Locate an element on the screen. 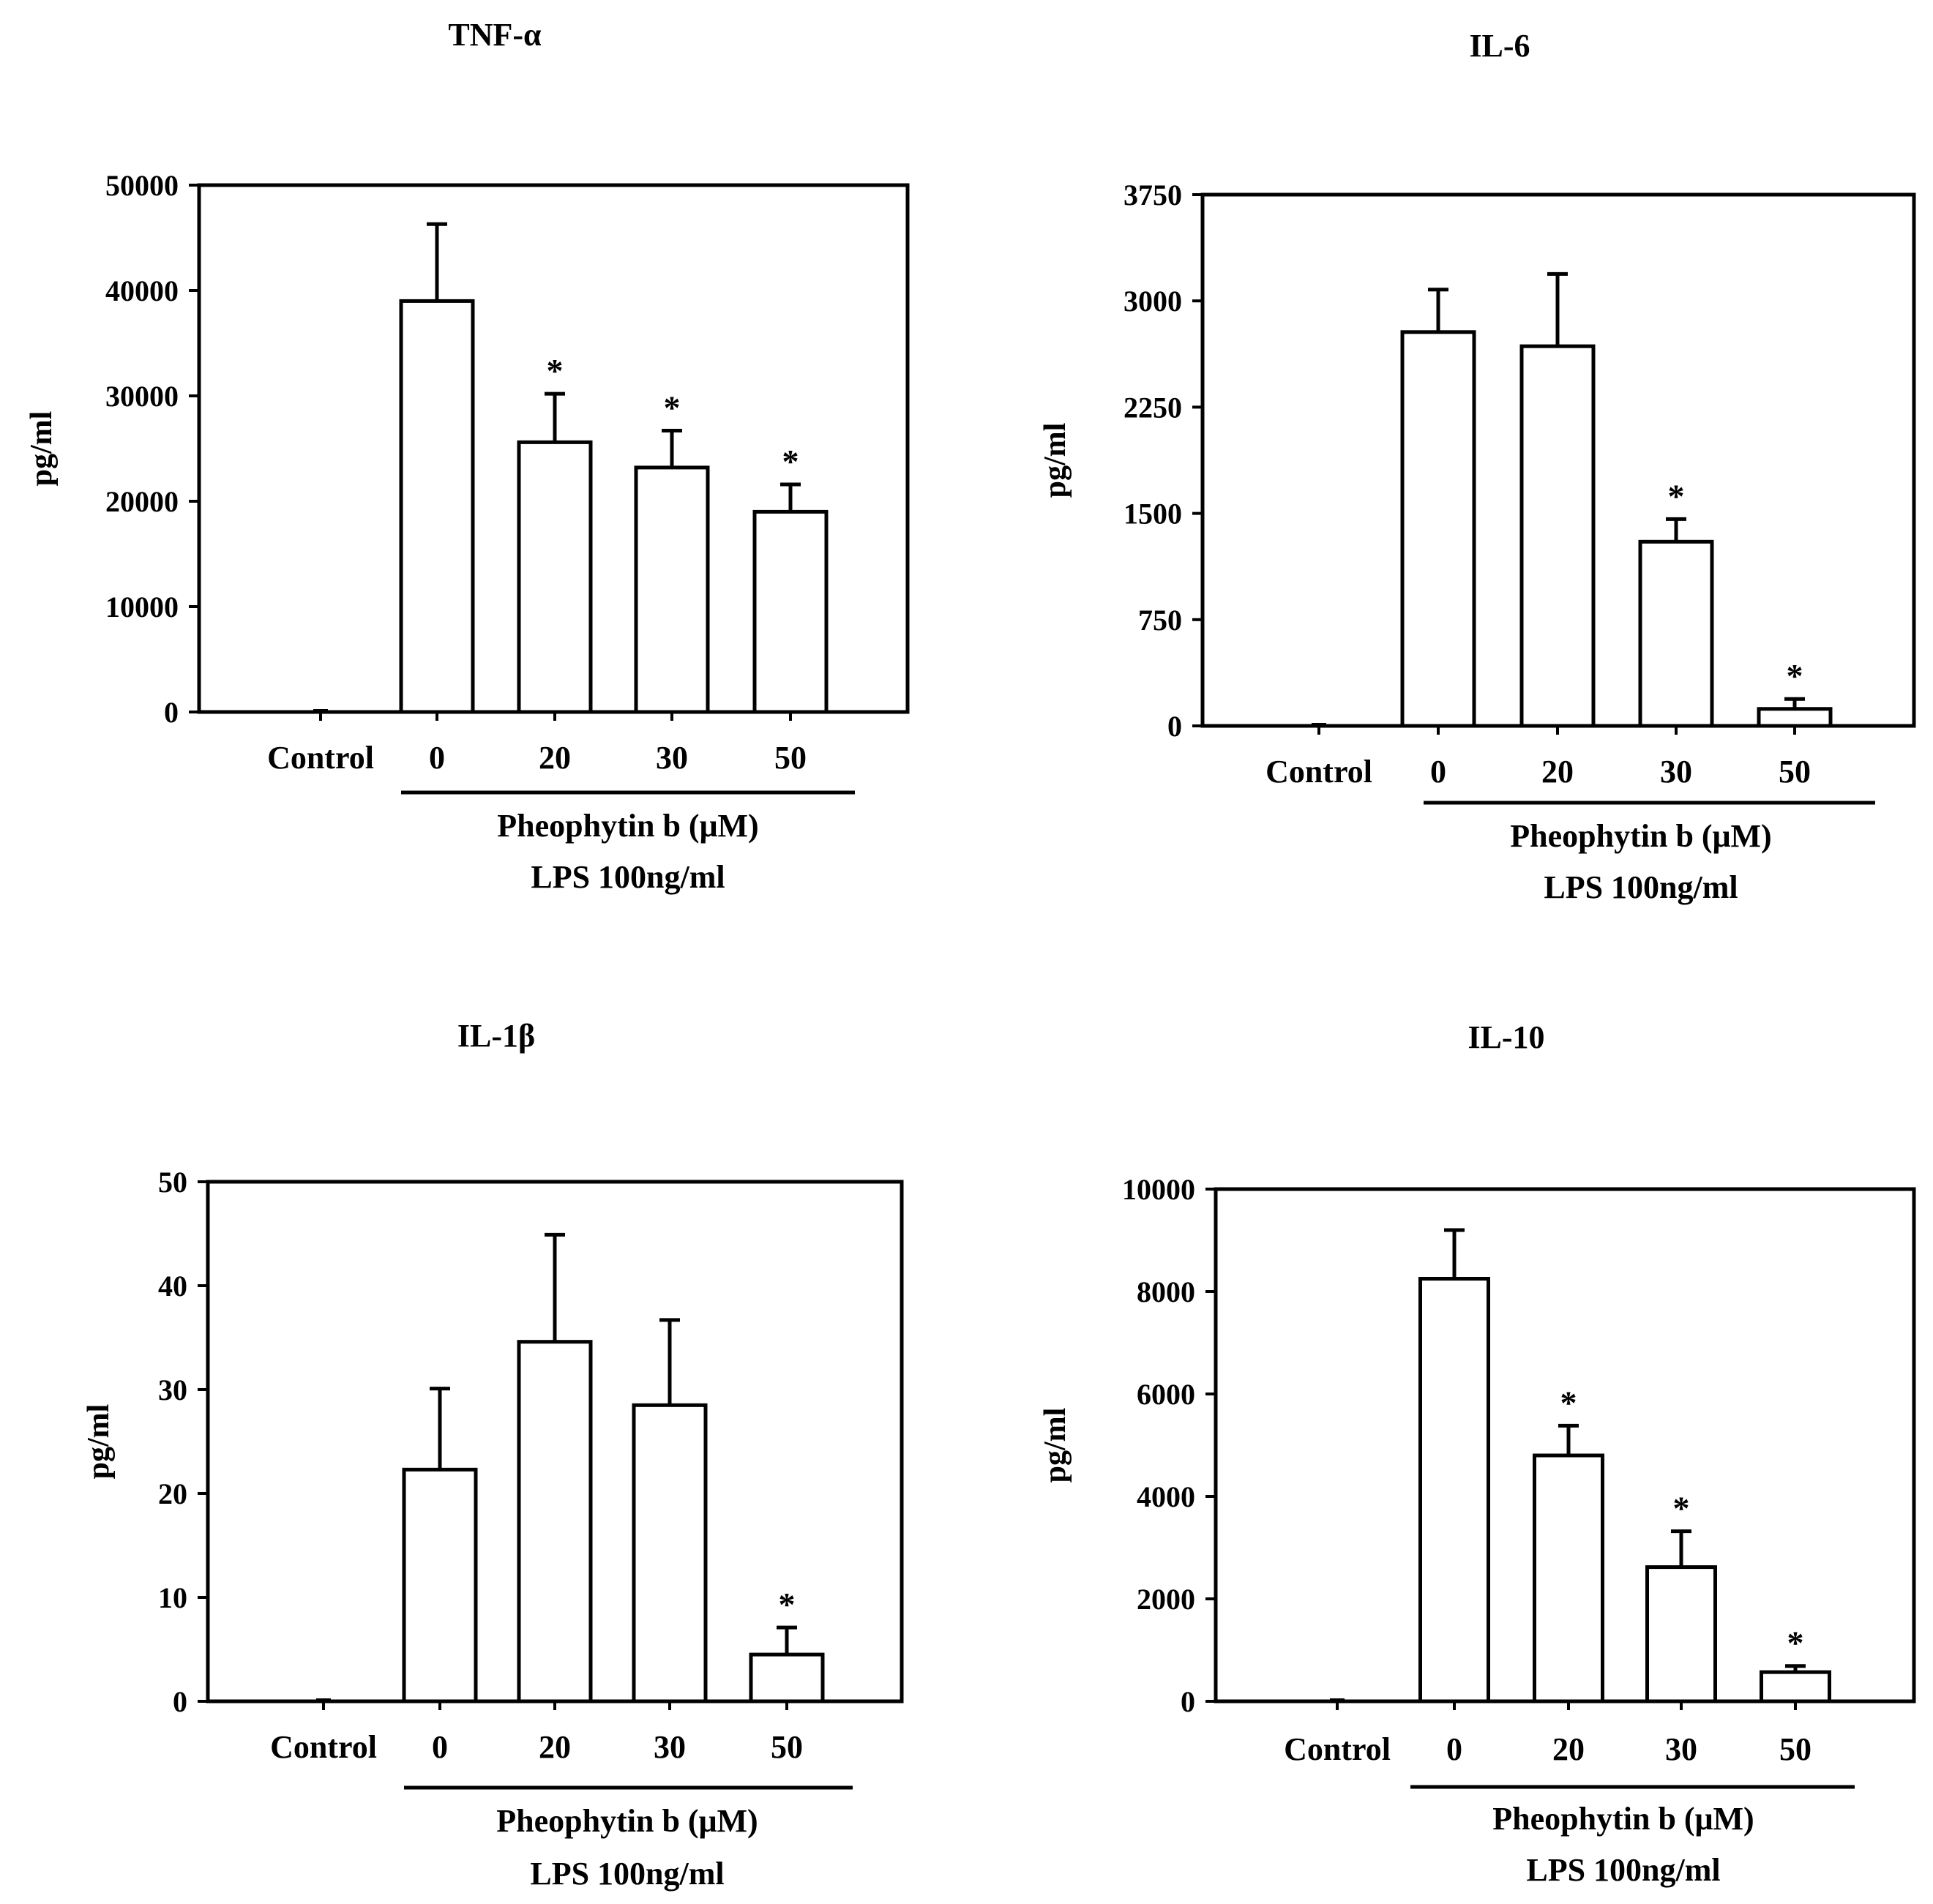 Image resolution: width=1933 pixels, height=1904 pixels. y-tick-label: 8000 is located at coordinates (1166, 1291).